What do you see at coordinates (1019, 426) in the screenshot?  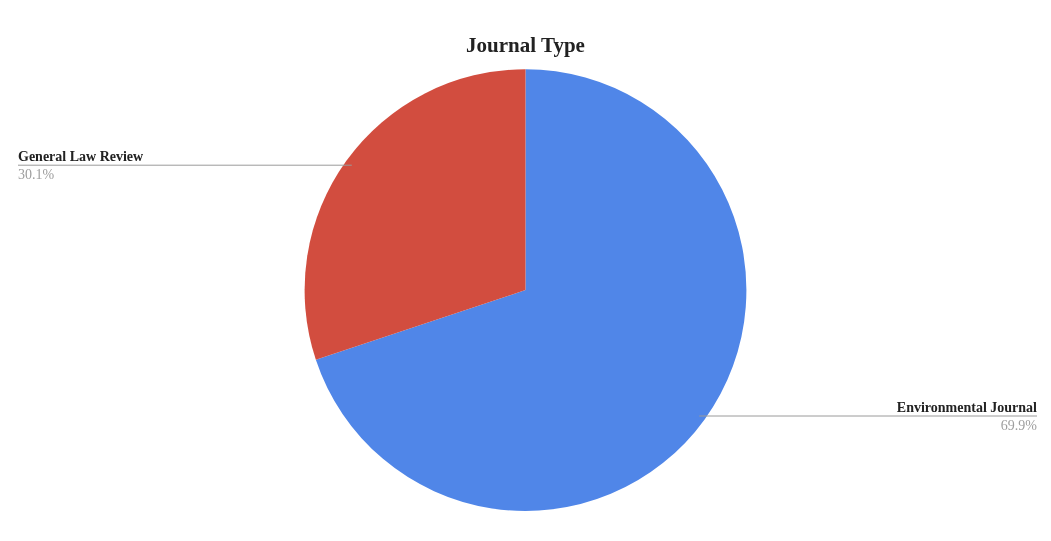 I see `data-label: 69.9%` at bounding box center [1019, 426].